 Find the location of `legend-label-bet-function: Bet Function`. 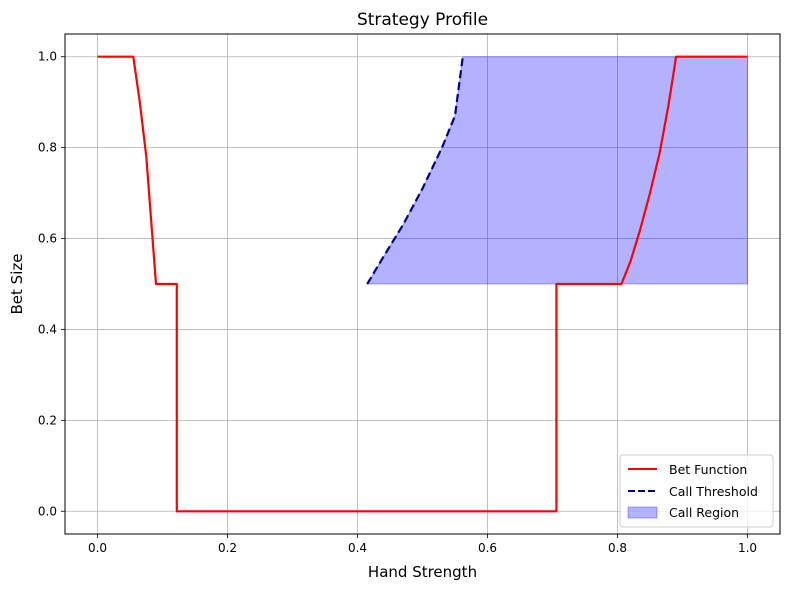

legend-label-bet-function: Bet Function is located at coordinates (708, 469).